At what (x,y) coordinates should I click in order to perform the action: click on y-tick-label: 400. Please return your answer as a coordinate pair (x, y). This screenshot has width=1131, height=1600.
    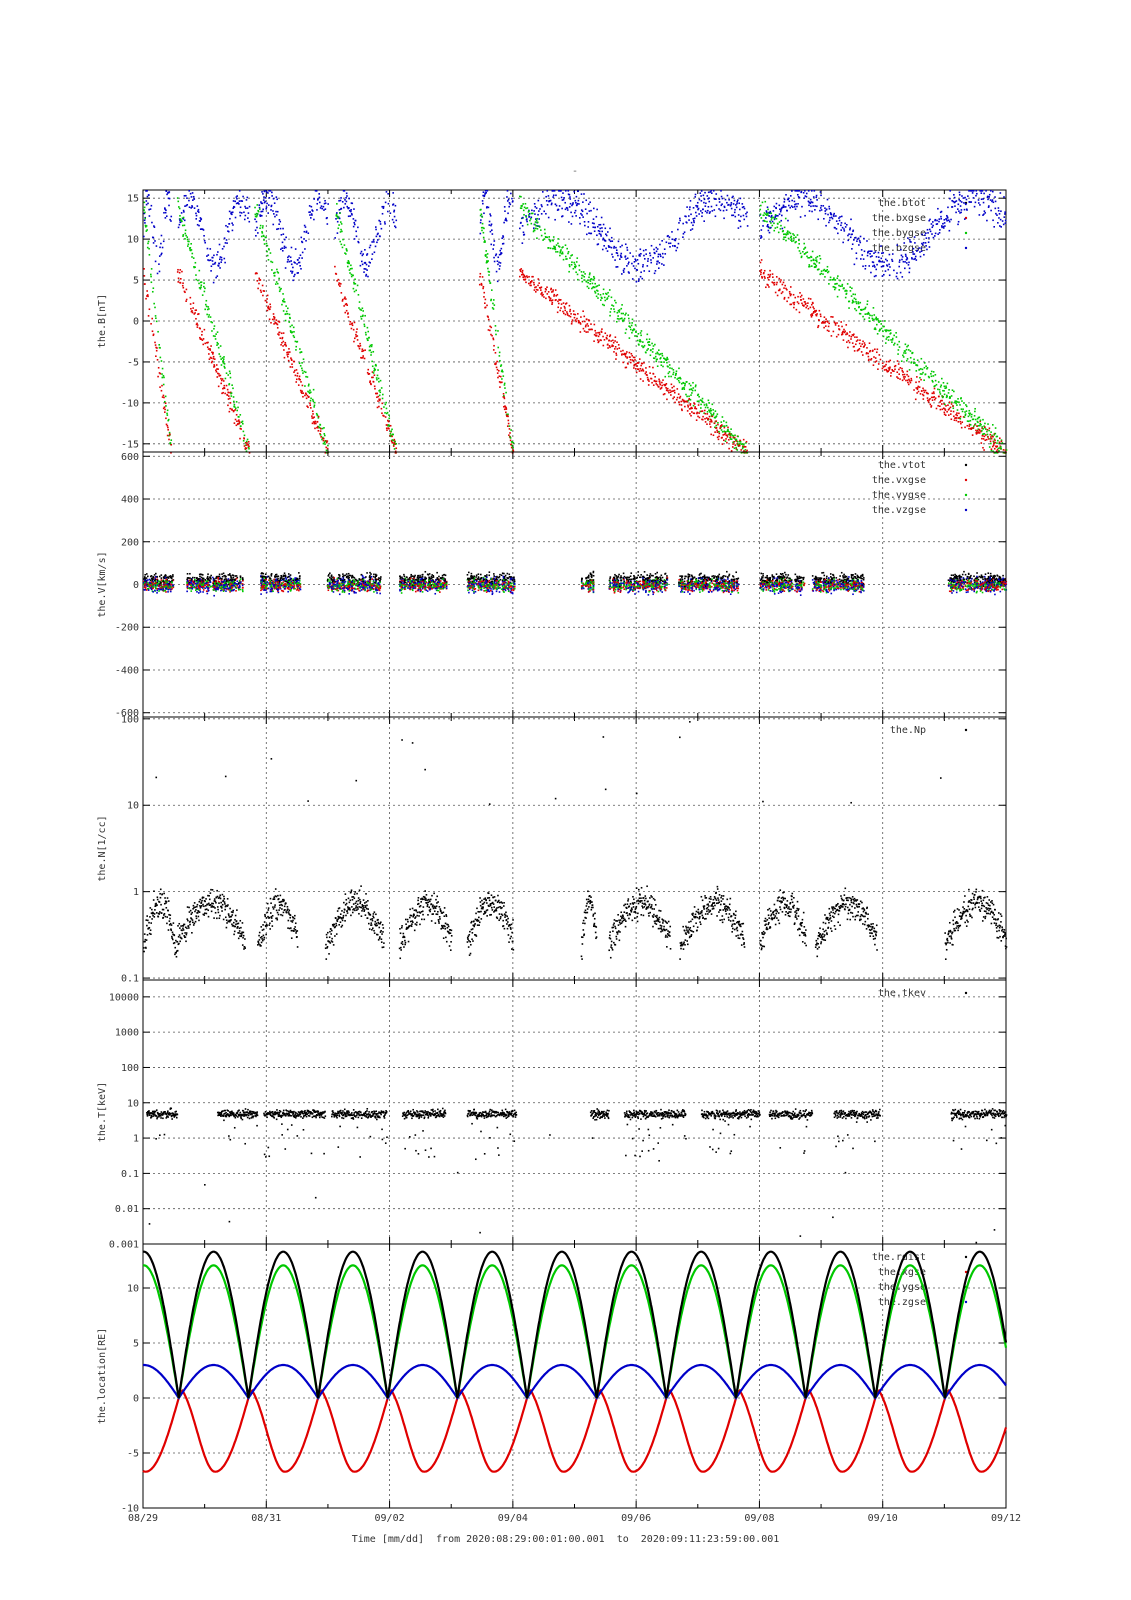
    Looking at the image, I should click on (130, 500).